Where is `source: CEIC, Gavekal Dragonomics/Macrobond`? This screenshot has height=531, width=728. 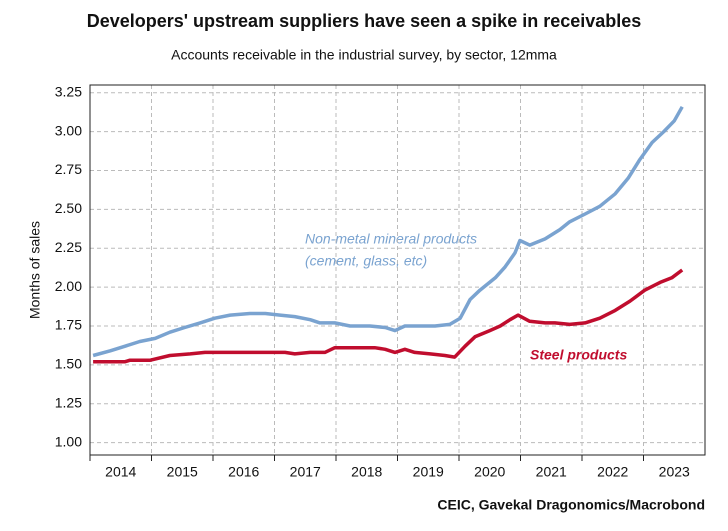 source: CEIC, Gavekal Dragonomics/Macrobond is located at coordinates (571, 505).